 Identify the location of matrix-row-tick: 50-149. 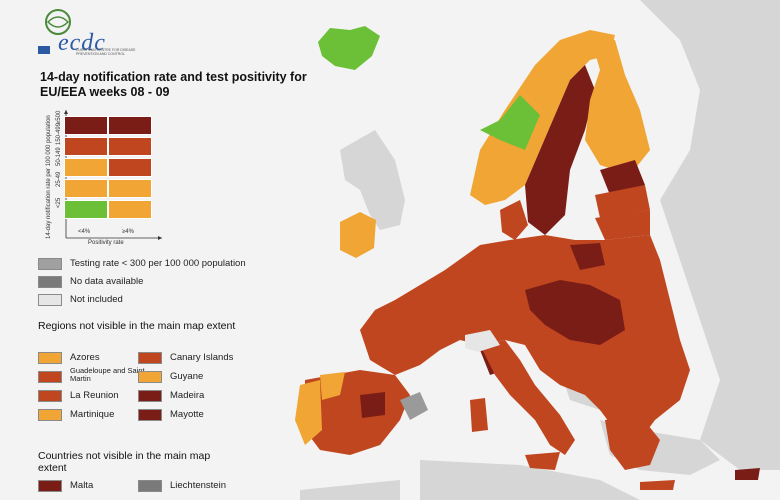
(59, 156).